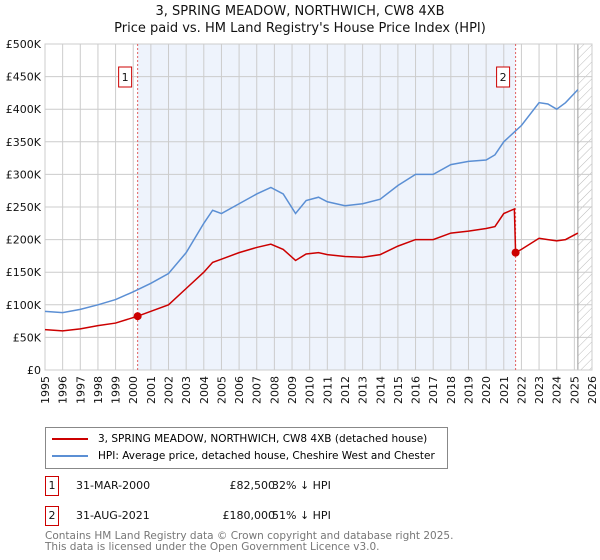 This screenshot has width=600, height=560. Describe the element at coordinates (504, 390) in the screenshot. I see `x-tick-label: 2021` at that location.